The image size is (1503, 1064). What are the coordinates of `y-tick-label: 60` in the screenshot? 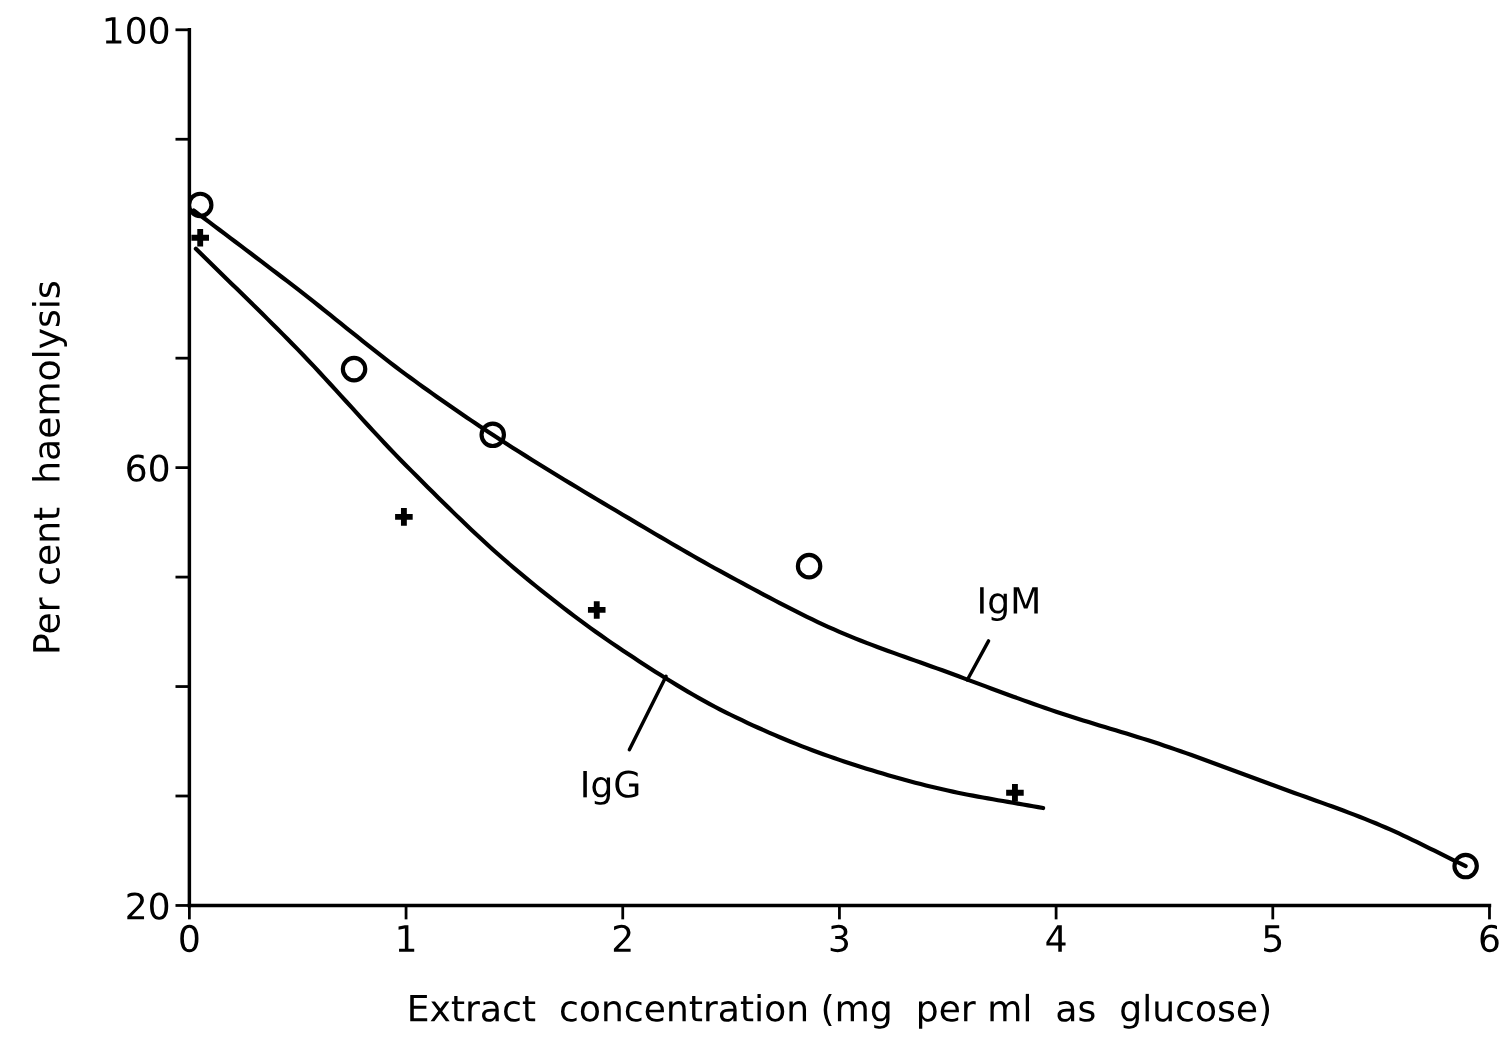 It's located at (148, 468).